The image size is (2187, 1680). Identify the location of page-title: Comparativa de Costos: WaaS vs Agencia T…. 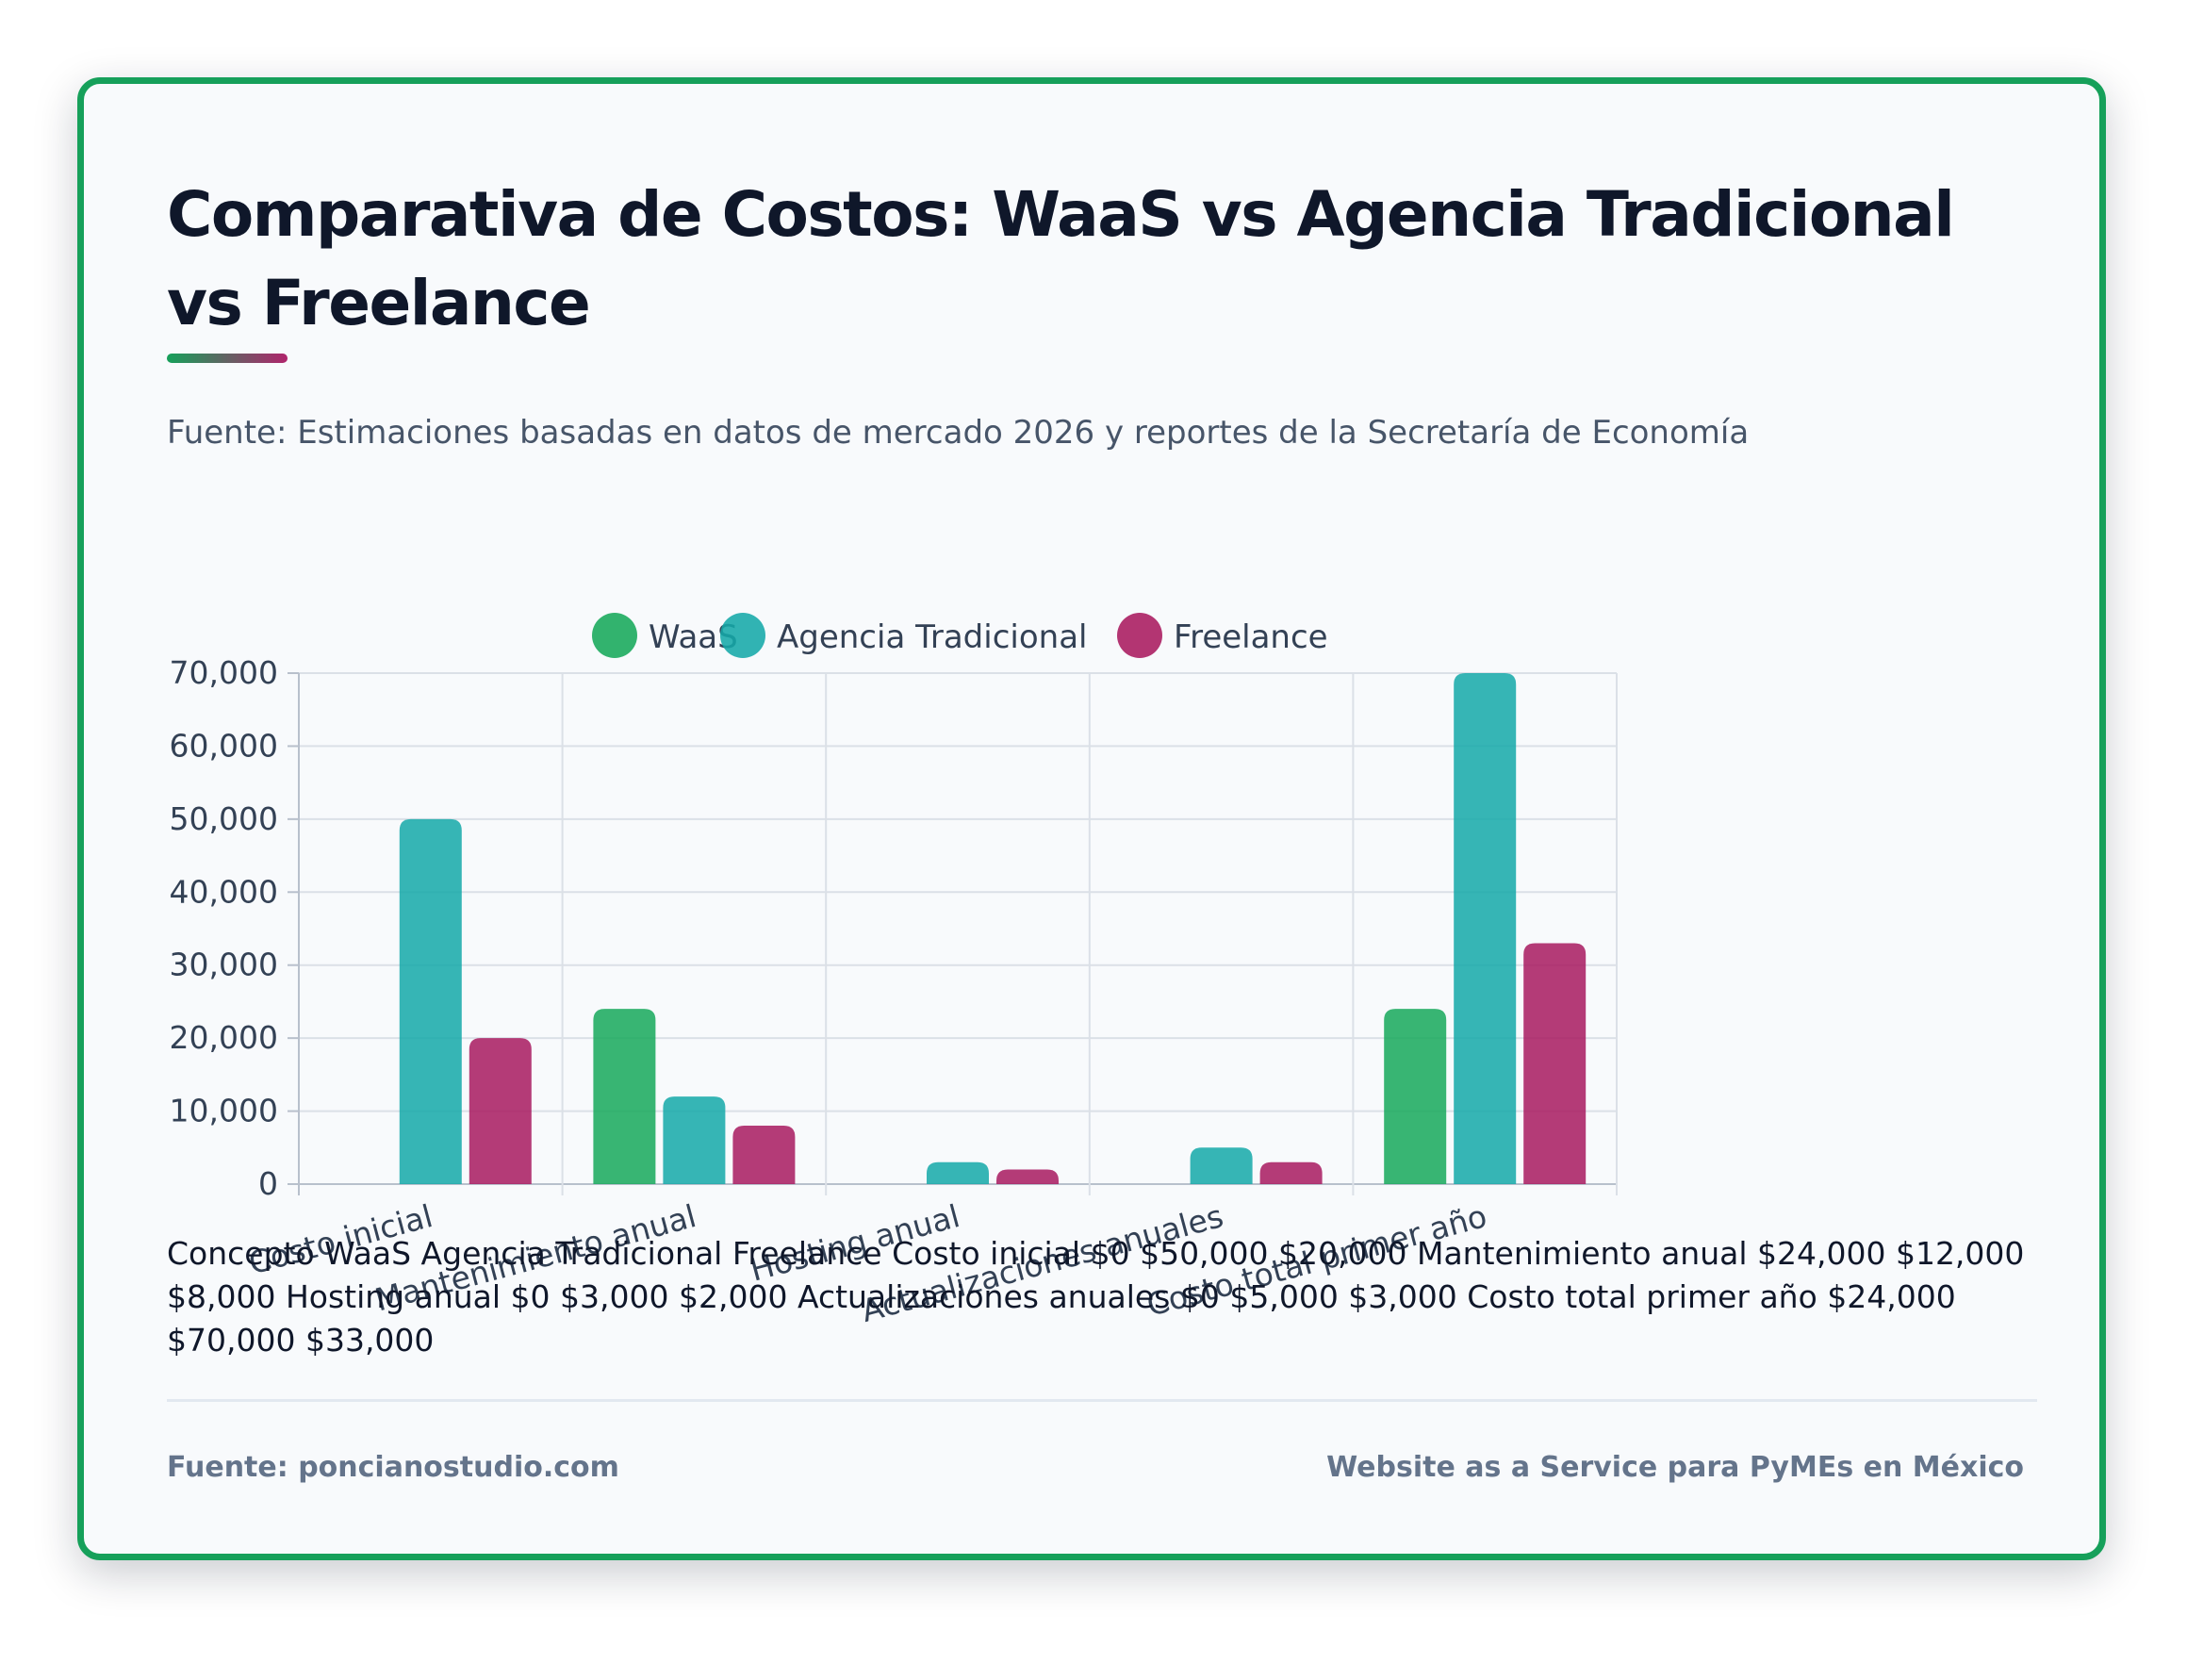
(1061, 258).